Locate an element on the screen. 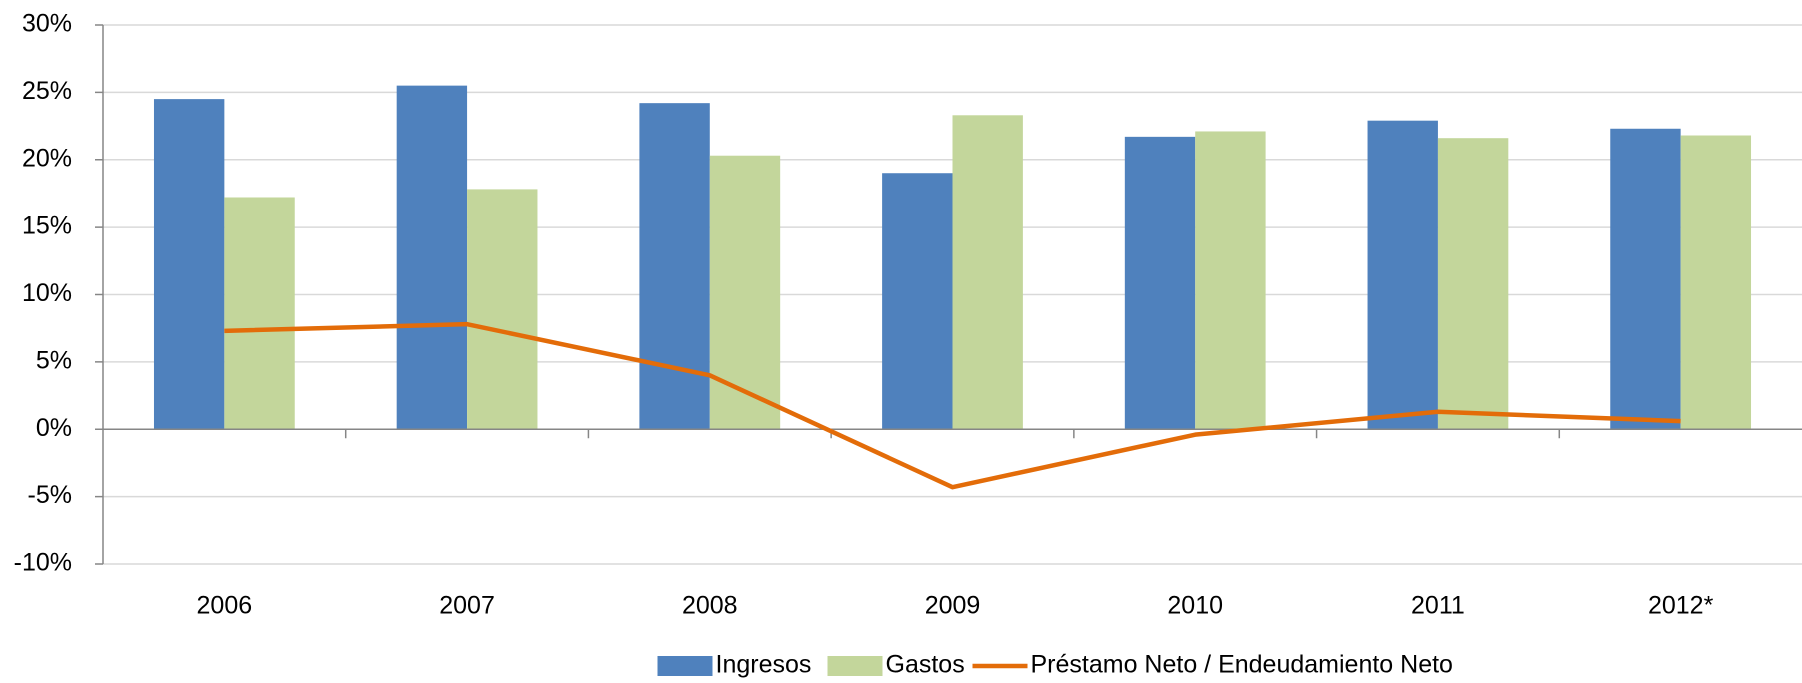  y-tick-label: 25% is located at coordinates (47, 91).